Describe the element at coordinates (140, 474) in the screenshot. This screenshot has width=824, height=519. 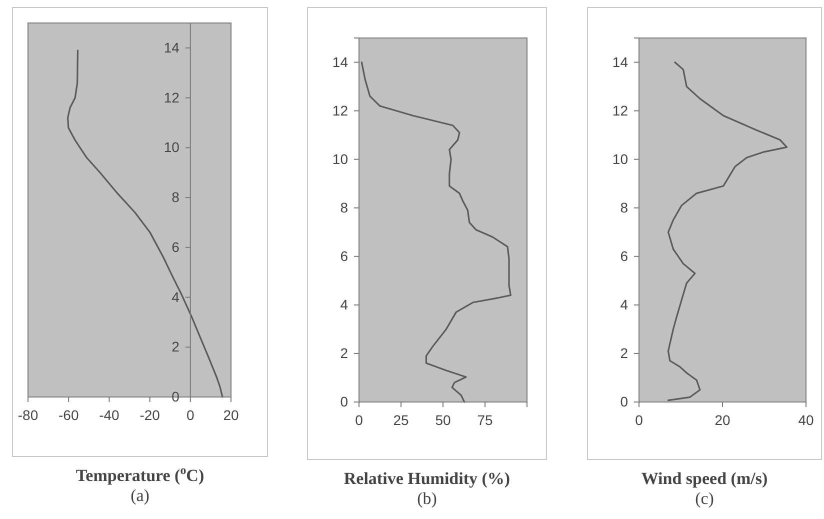
I see `x-axis-title: Temperature ($^{o}$C)` at that location.